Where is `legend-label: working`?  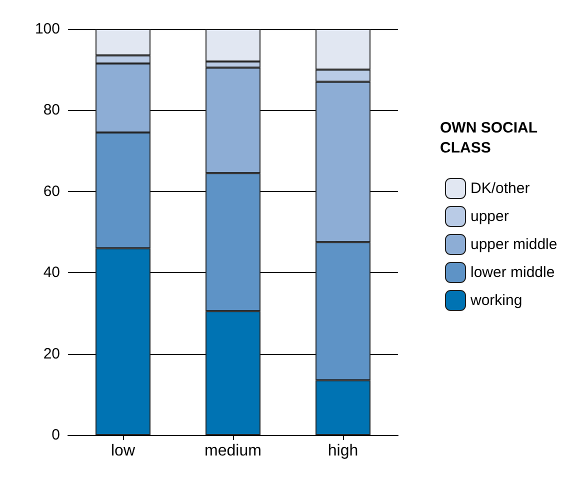 legend-label: working is located at coordinates (496, 300).